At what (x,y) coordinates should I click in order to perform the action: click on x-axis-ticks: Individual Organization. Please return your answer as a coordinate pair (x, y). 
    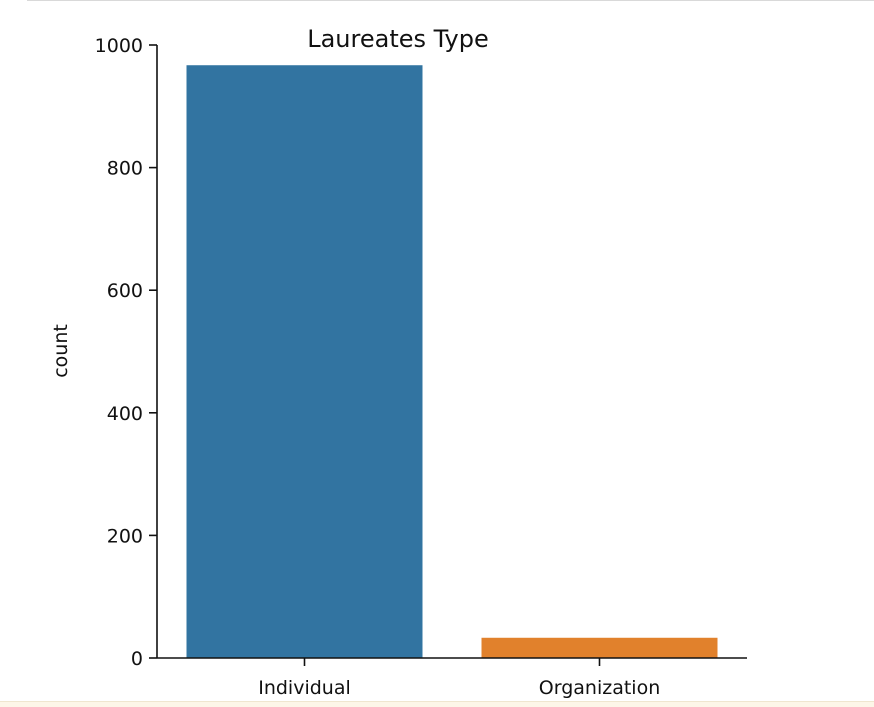
    Looking at the image, I should click on (459, 678).